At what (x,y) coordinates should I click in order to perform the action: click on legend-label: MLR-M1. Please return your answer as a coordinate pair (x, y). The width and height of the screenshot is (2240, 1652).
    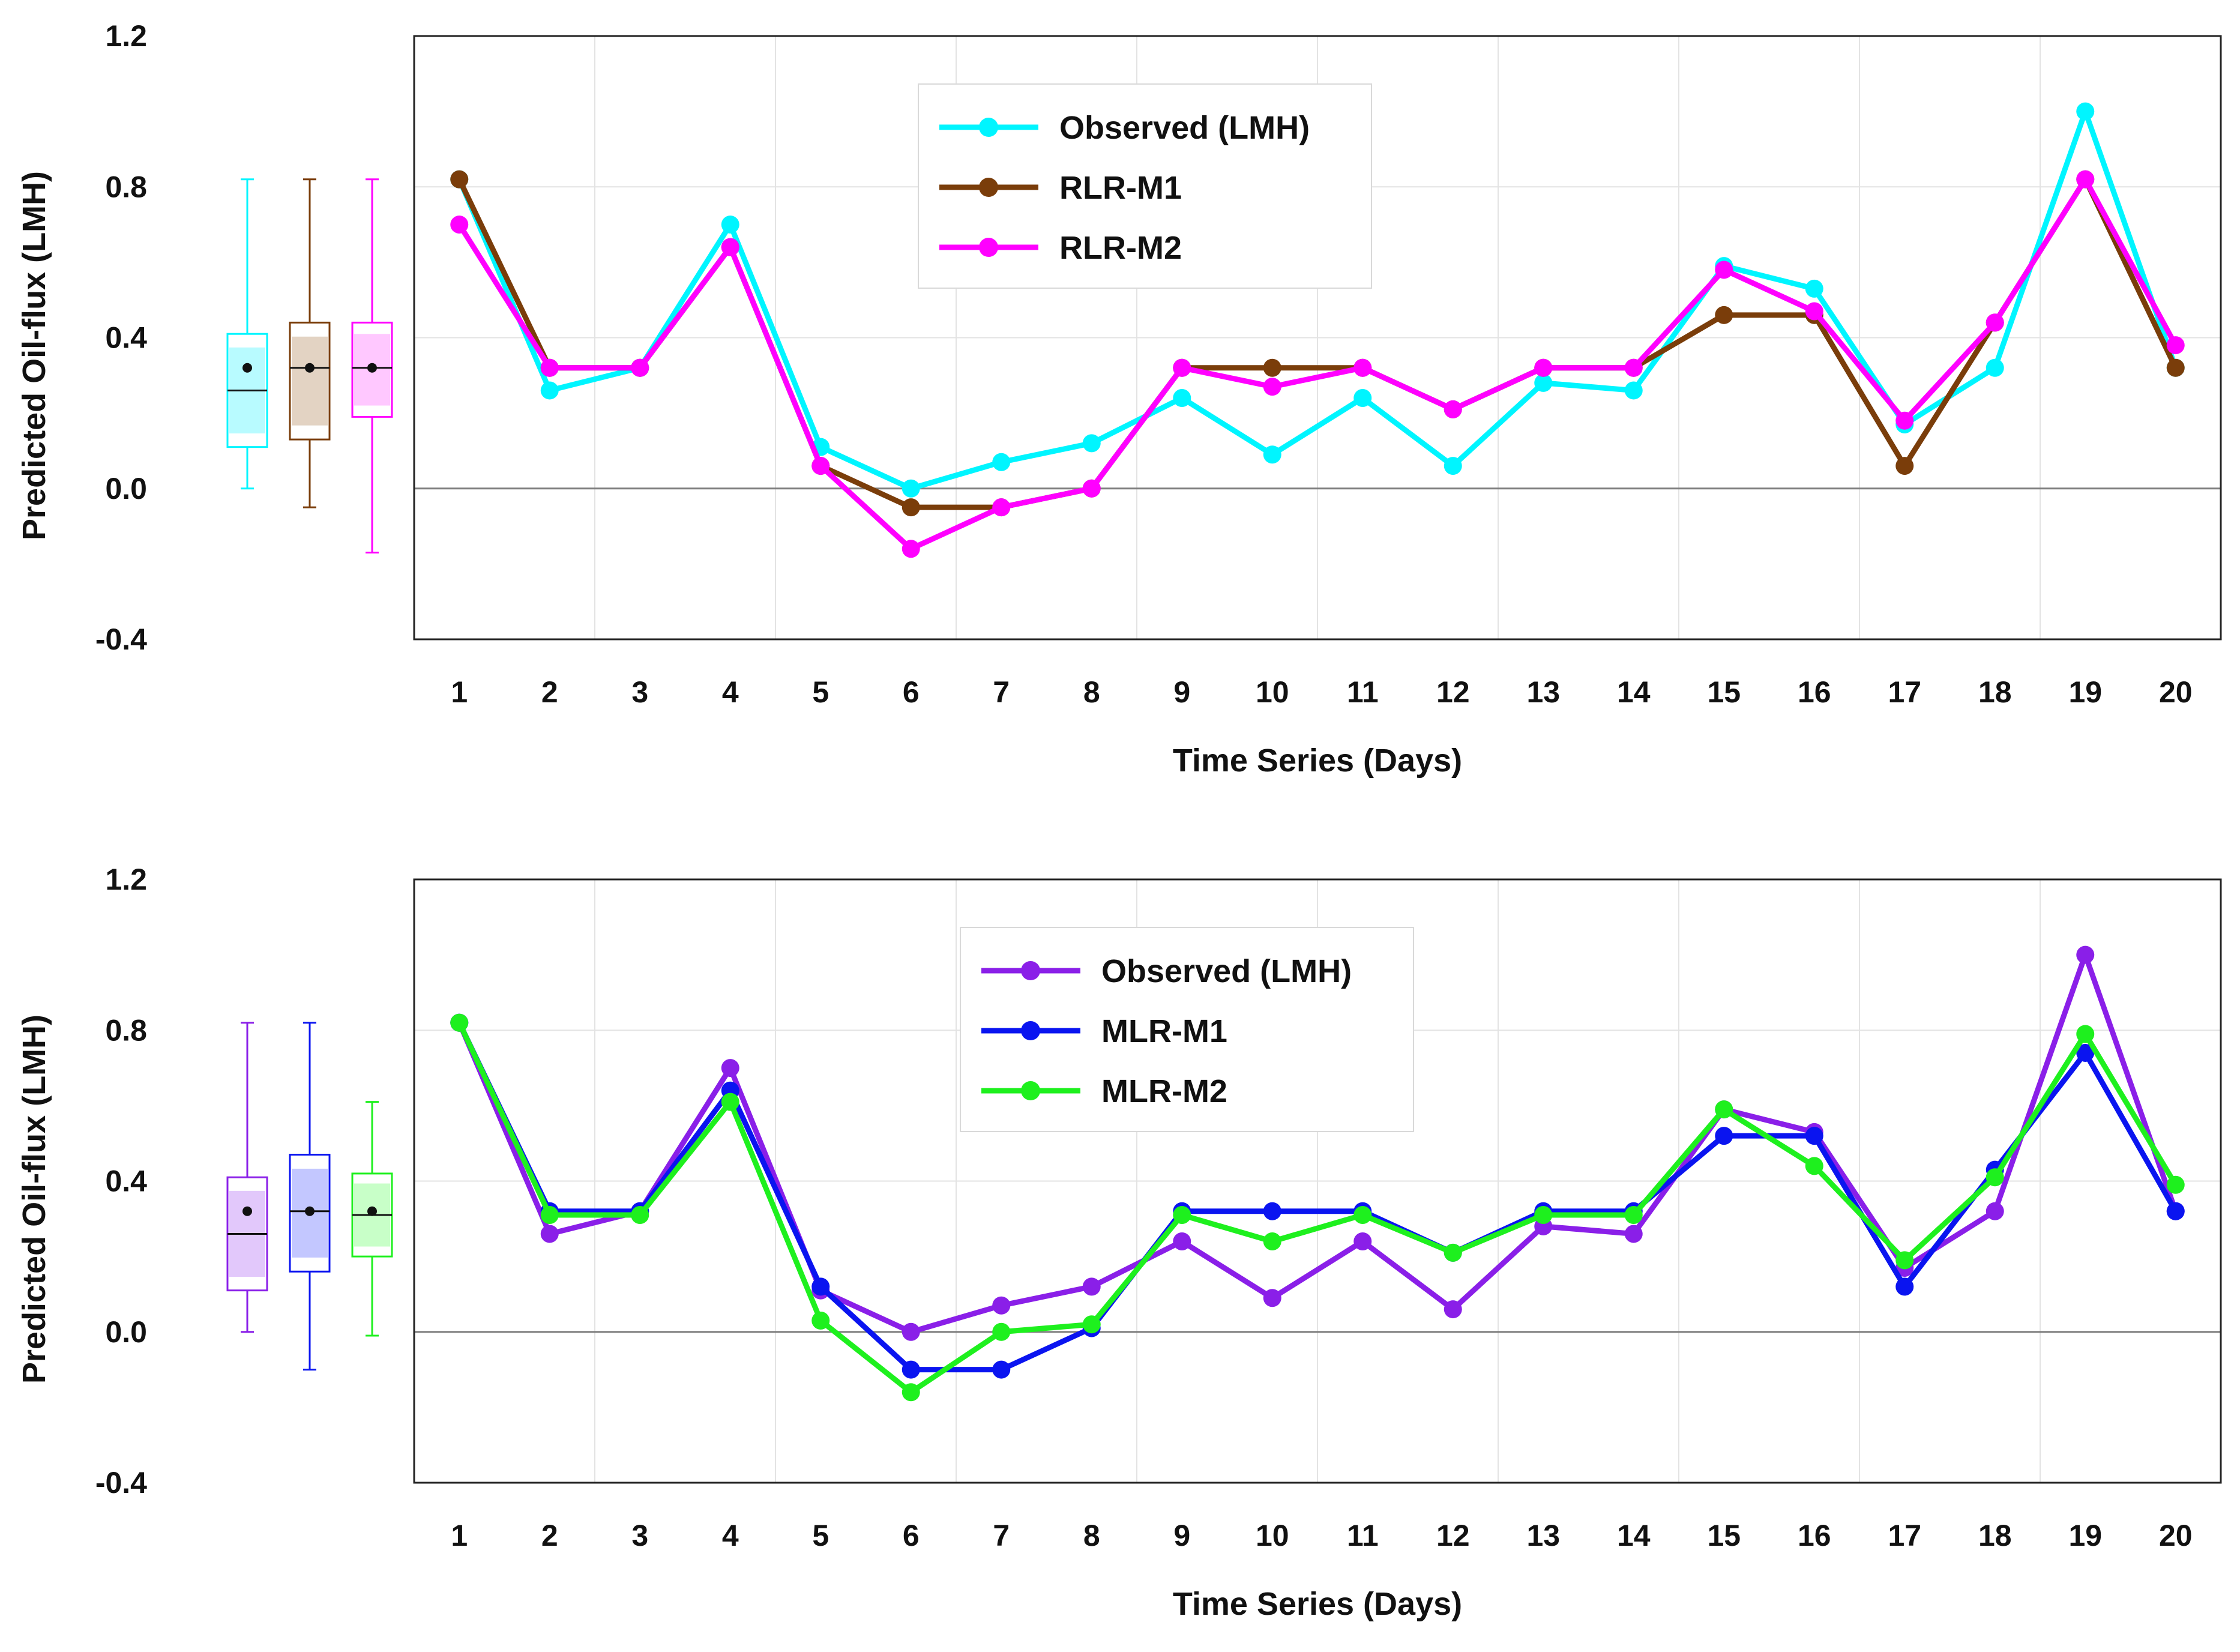
    Looking at the image, I should click on (1164, 1031).